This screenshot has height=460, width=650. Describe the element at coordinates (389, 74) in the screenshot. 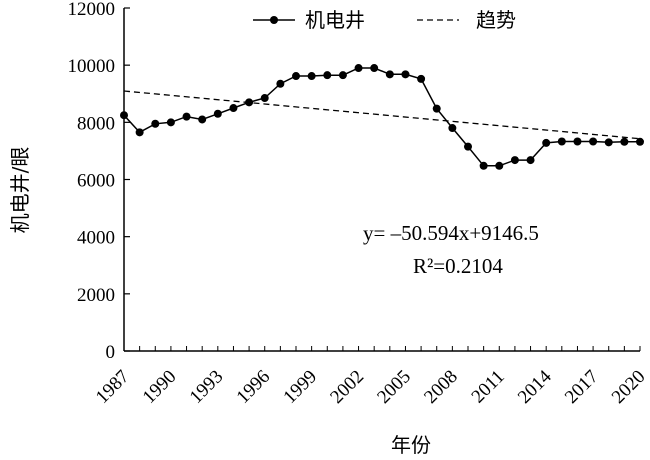

I see `data-point-2004` at that location.